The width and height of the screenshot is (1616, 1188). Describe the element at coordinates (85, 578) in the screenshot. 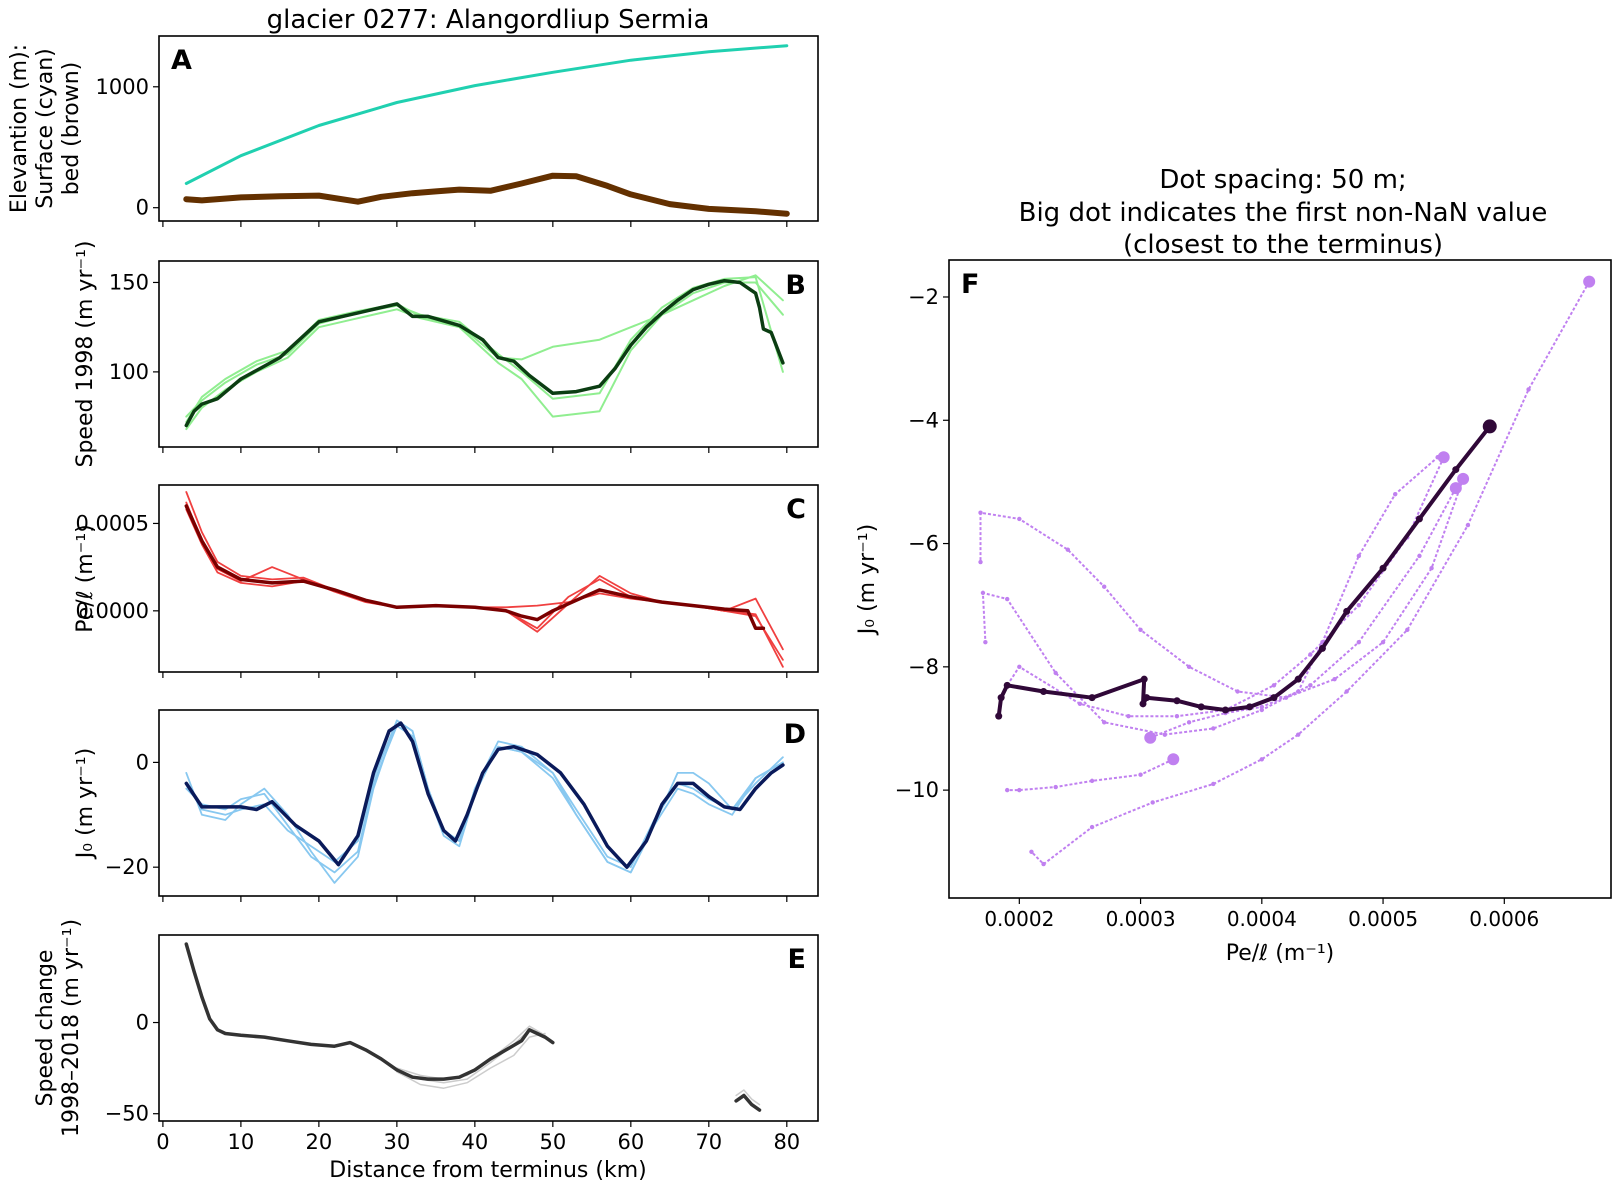

I see `y-axis-label: Pe/ℓ (m⁻¹)` at that location.